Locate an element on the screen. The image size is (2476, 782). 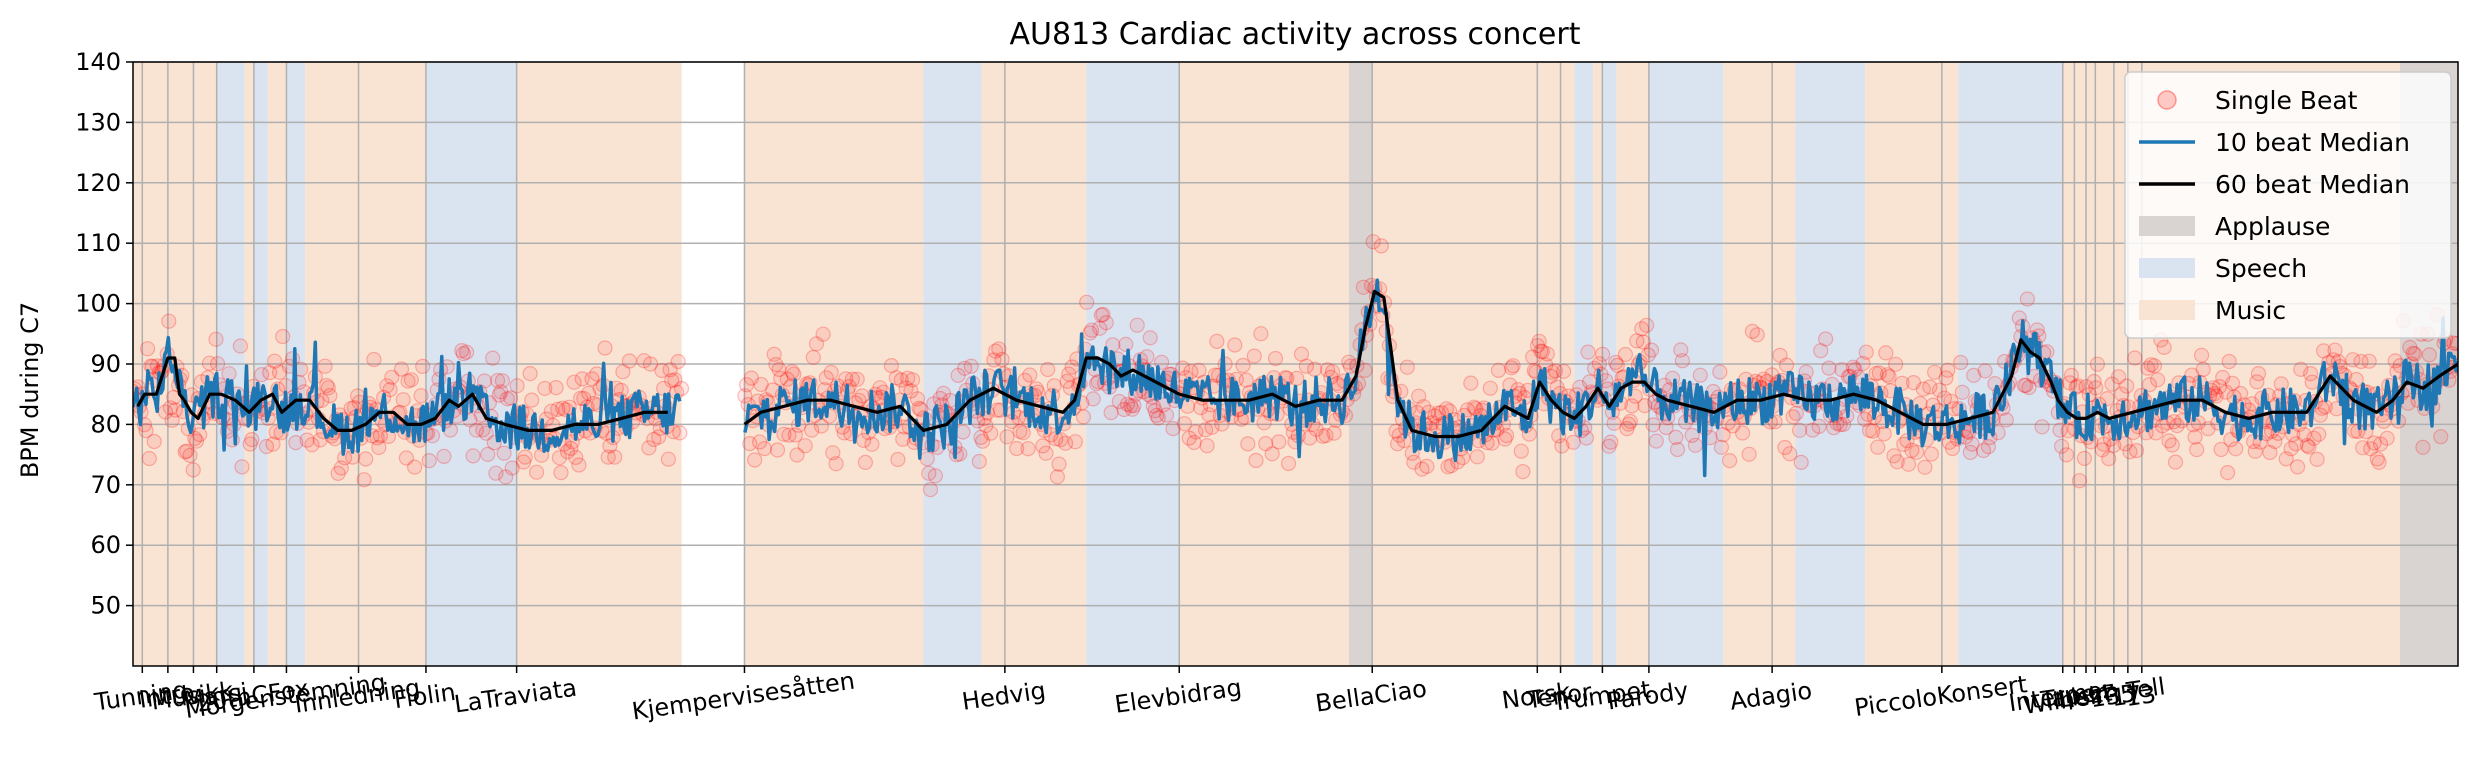
legend-label: 10 beat Median is located at coordinates (2312, 142).